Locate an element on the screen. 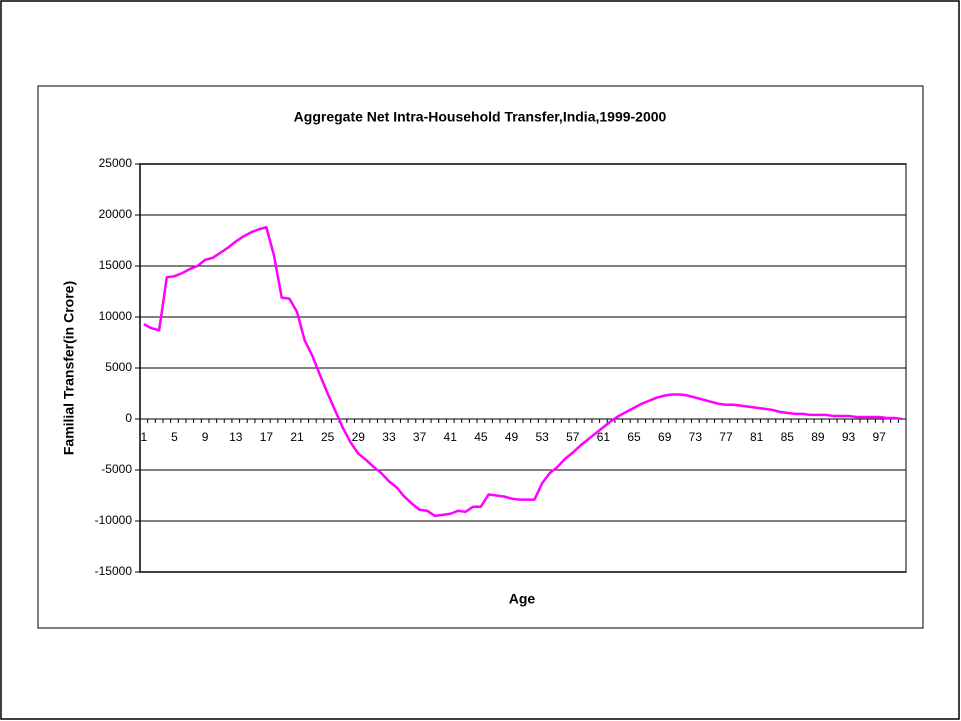 This screenshot has height=721, width=961. y-tick-label: -15000 is located at coordinates (114, 571).